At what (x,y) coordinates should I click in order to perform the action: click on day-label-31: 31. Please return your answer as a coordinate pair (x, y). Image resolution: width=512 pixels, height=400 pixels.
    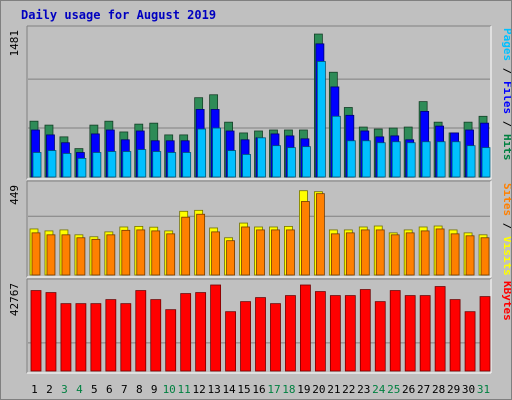
    Looking at the image, I should click on (483, 389).